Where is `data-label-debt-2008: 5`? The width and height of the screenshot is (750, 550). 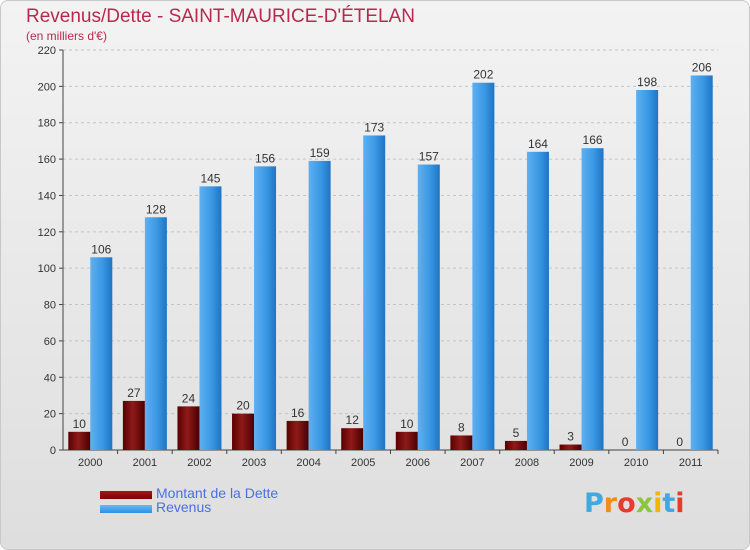 data-label-debt-2008: 5 is located at coordinates (516, 433).